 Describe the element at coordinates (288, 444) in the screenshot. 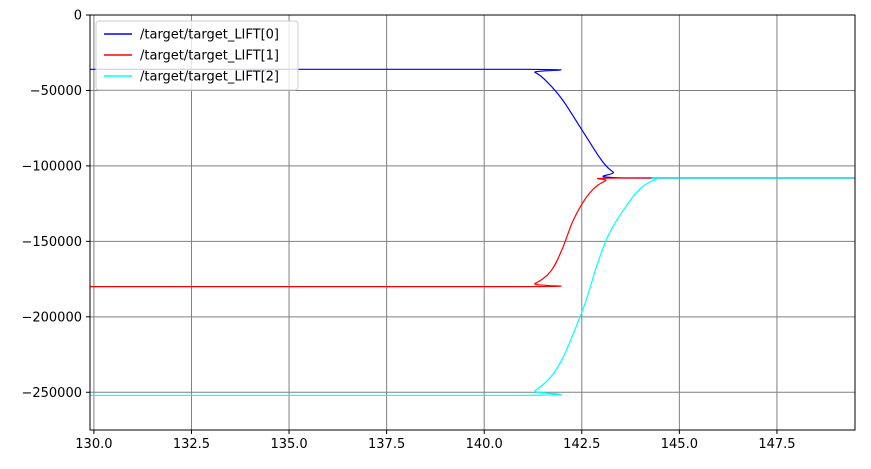

I see `x-tick-label: 135.0` at that location.